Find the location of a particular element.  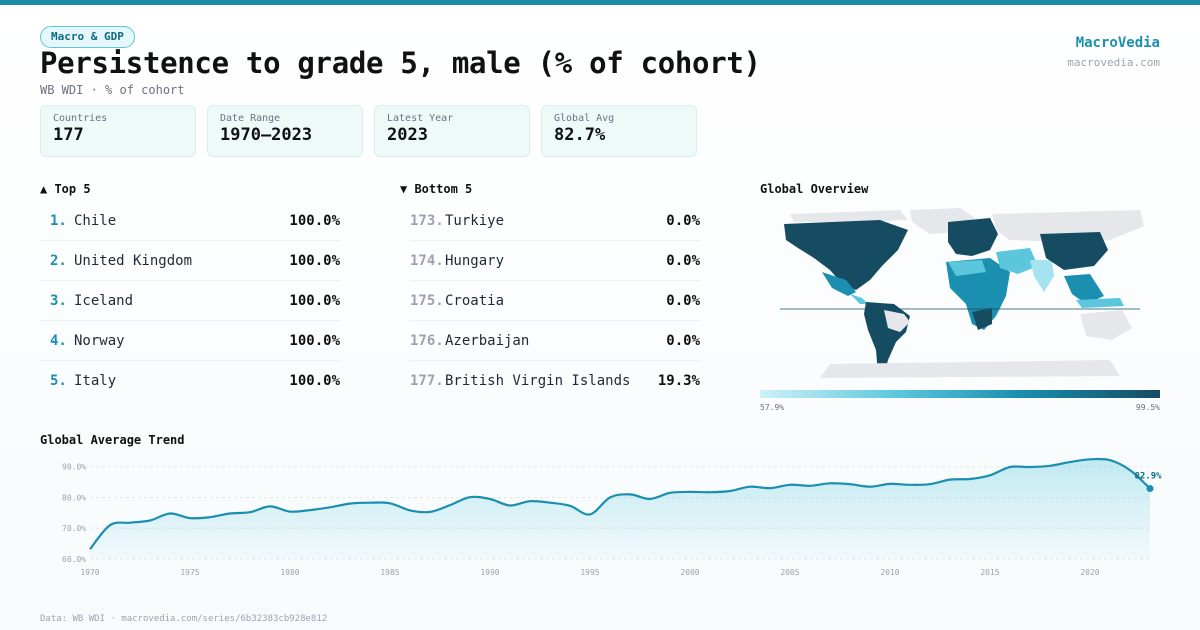

list-item: 3. Iceland 100.0% is located at coordinates (190, 301).